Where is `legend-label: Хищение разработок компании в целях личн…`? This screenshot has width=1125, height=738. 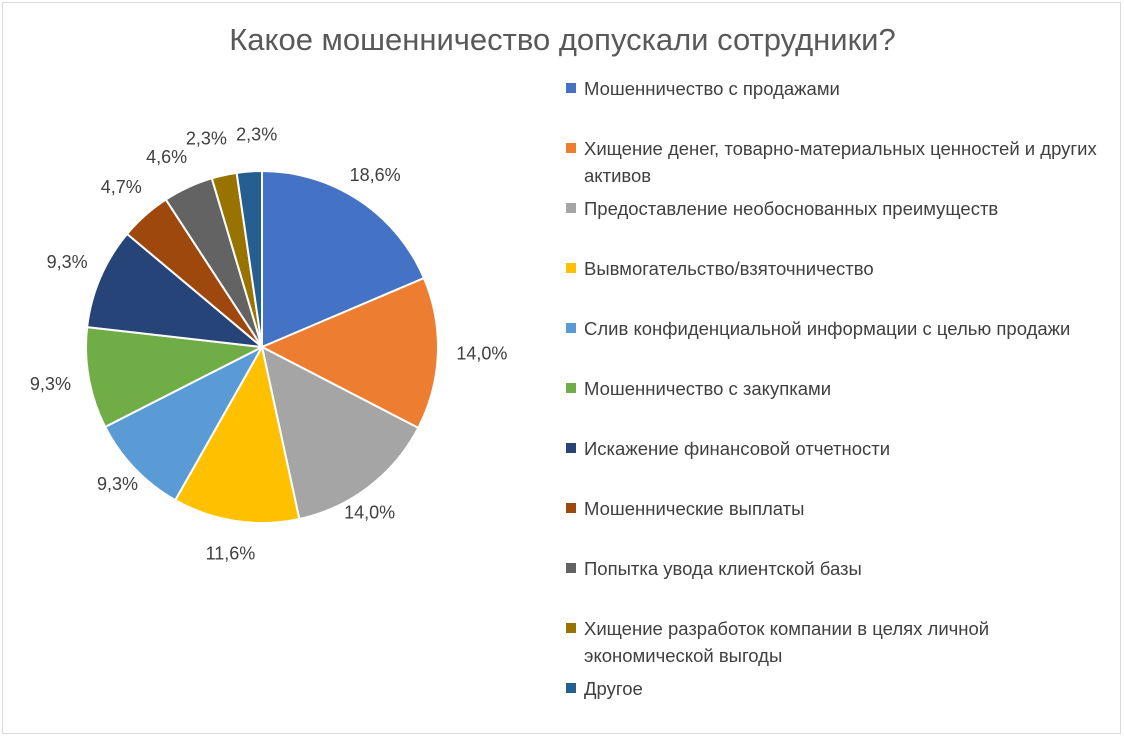 legend-label: Хищение разработок компании в целях личн… is located at coordinates (787, 642).